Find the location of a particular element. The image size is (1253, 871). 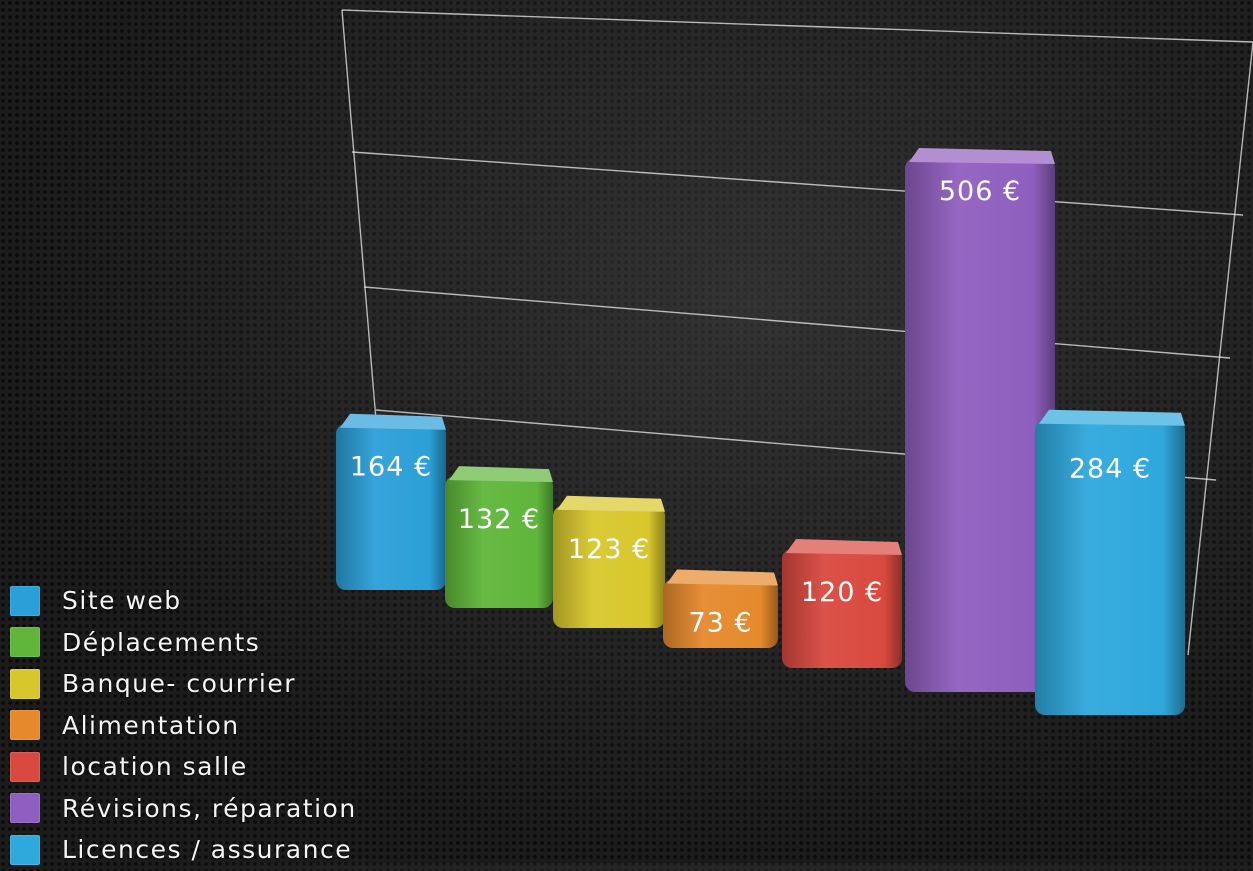

bar-value-label: 506 € is located at coordinates (980, 191).